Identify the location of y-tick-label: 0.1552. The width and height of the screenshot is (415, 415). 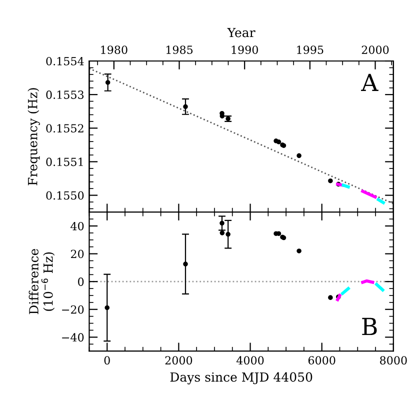
(65, 128).